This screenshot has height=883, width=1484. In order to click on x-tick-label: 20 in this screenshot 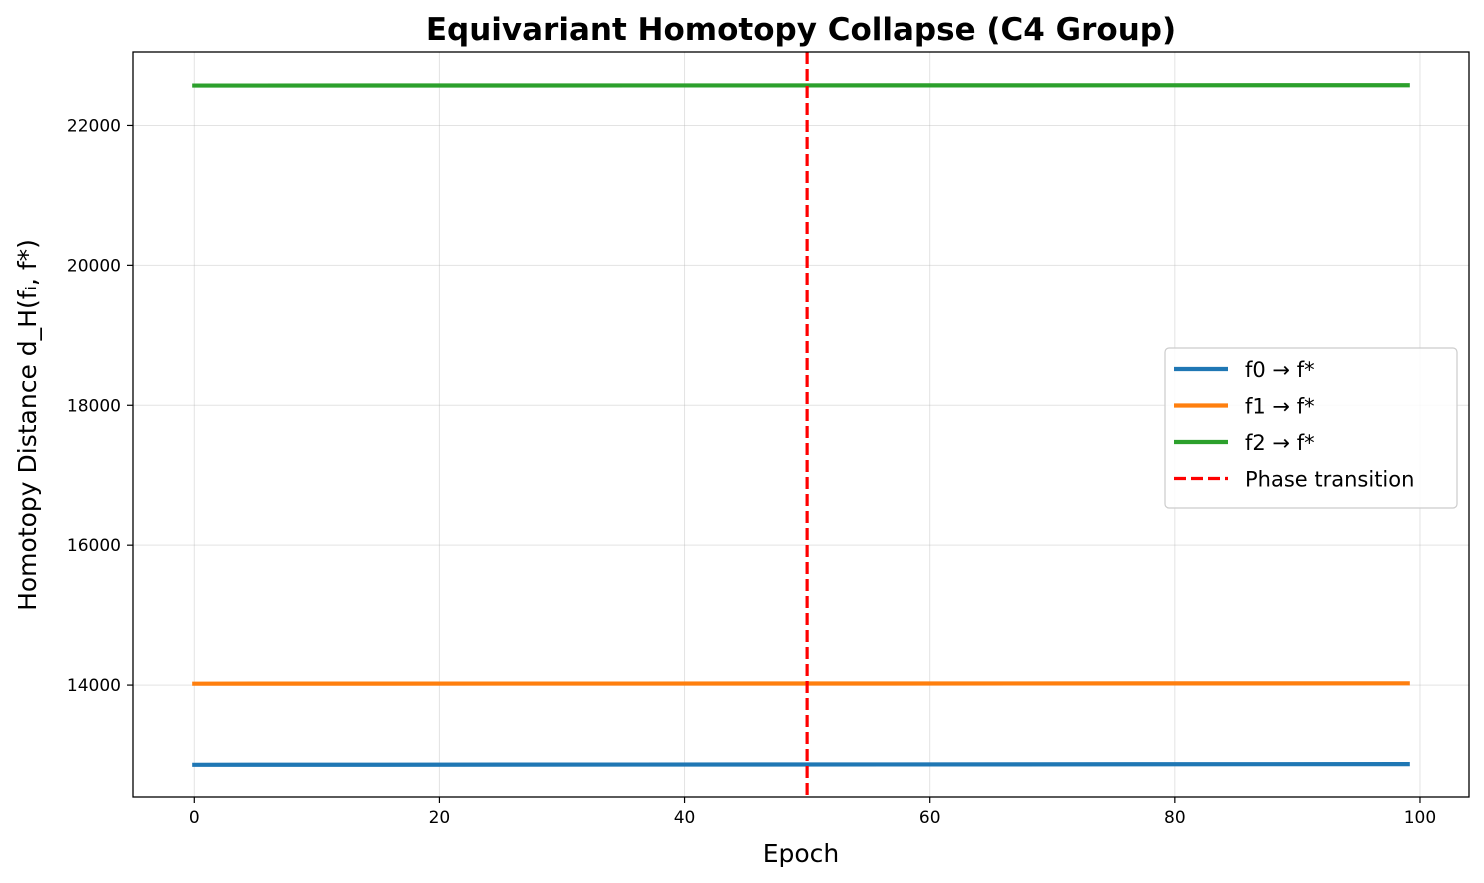, I will do `click(440, 818)`.